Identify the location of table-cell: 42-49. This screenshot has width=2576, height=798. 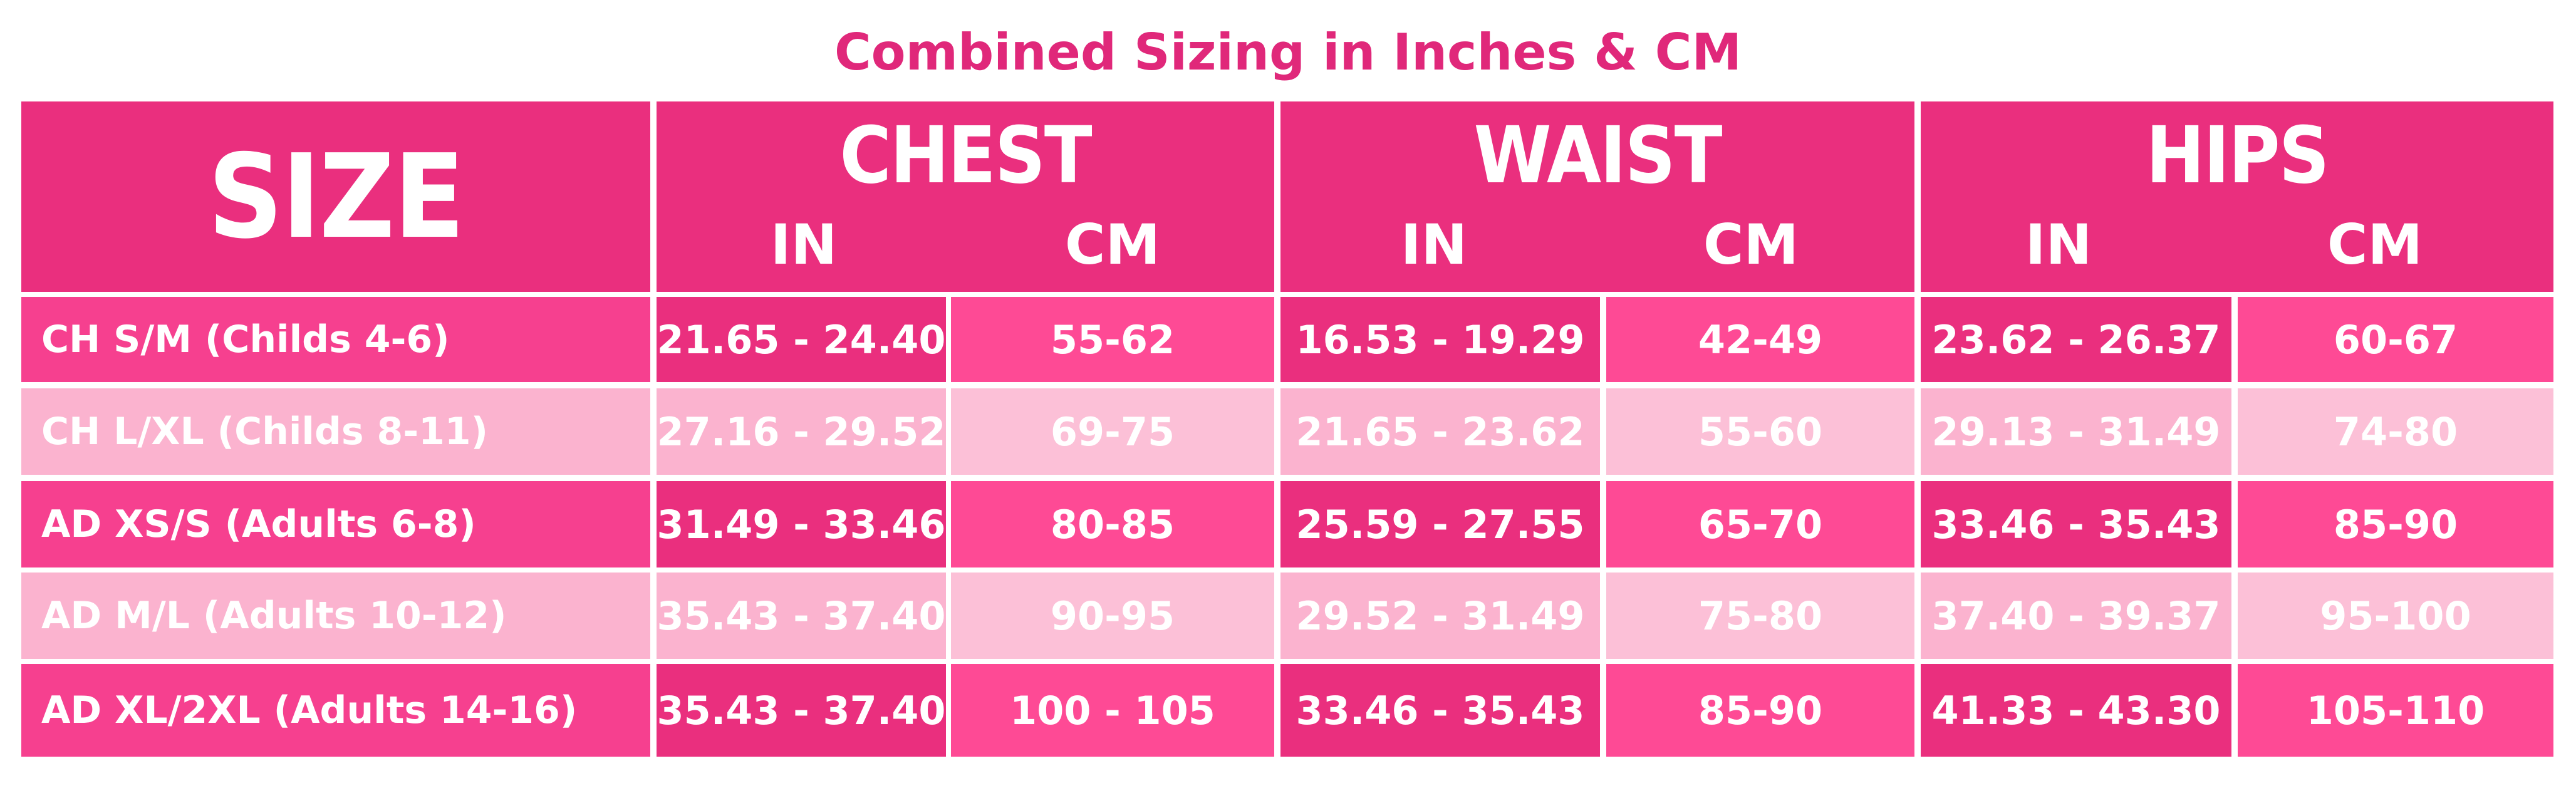
(1760, 339).